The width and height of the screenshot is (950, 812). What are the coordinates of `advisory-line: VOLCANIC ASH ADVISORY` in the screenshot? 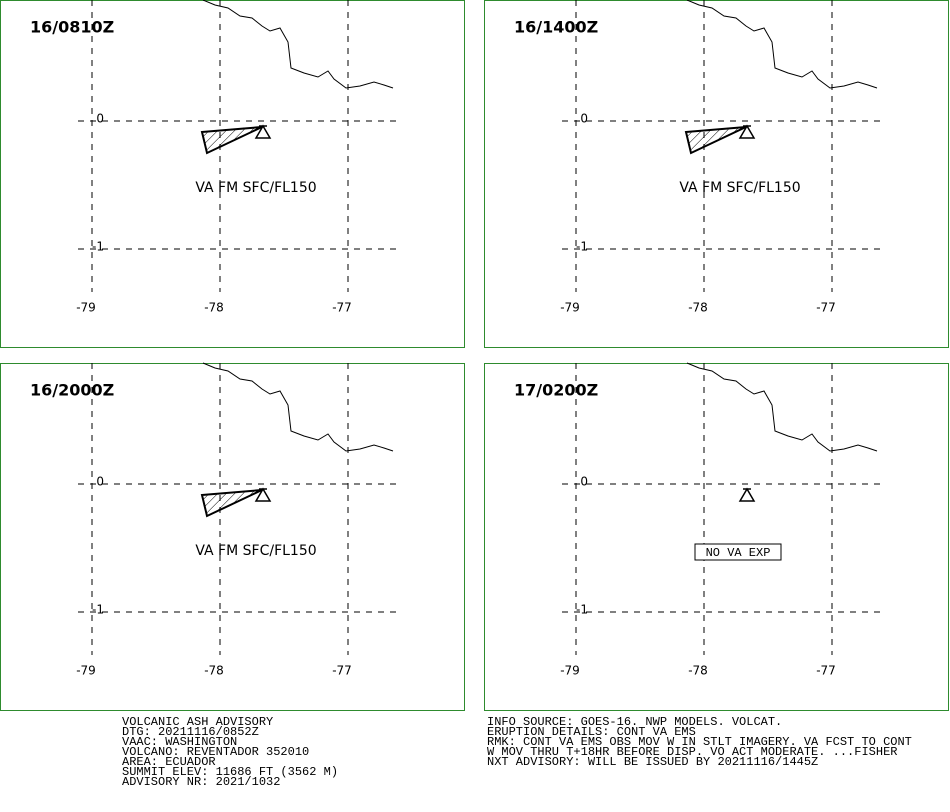 It's located at (197, 722).